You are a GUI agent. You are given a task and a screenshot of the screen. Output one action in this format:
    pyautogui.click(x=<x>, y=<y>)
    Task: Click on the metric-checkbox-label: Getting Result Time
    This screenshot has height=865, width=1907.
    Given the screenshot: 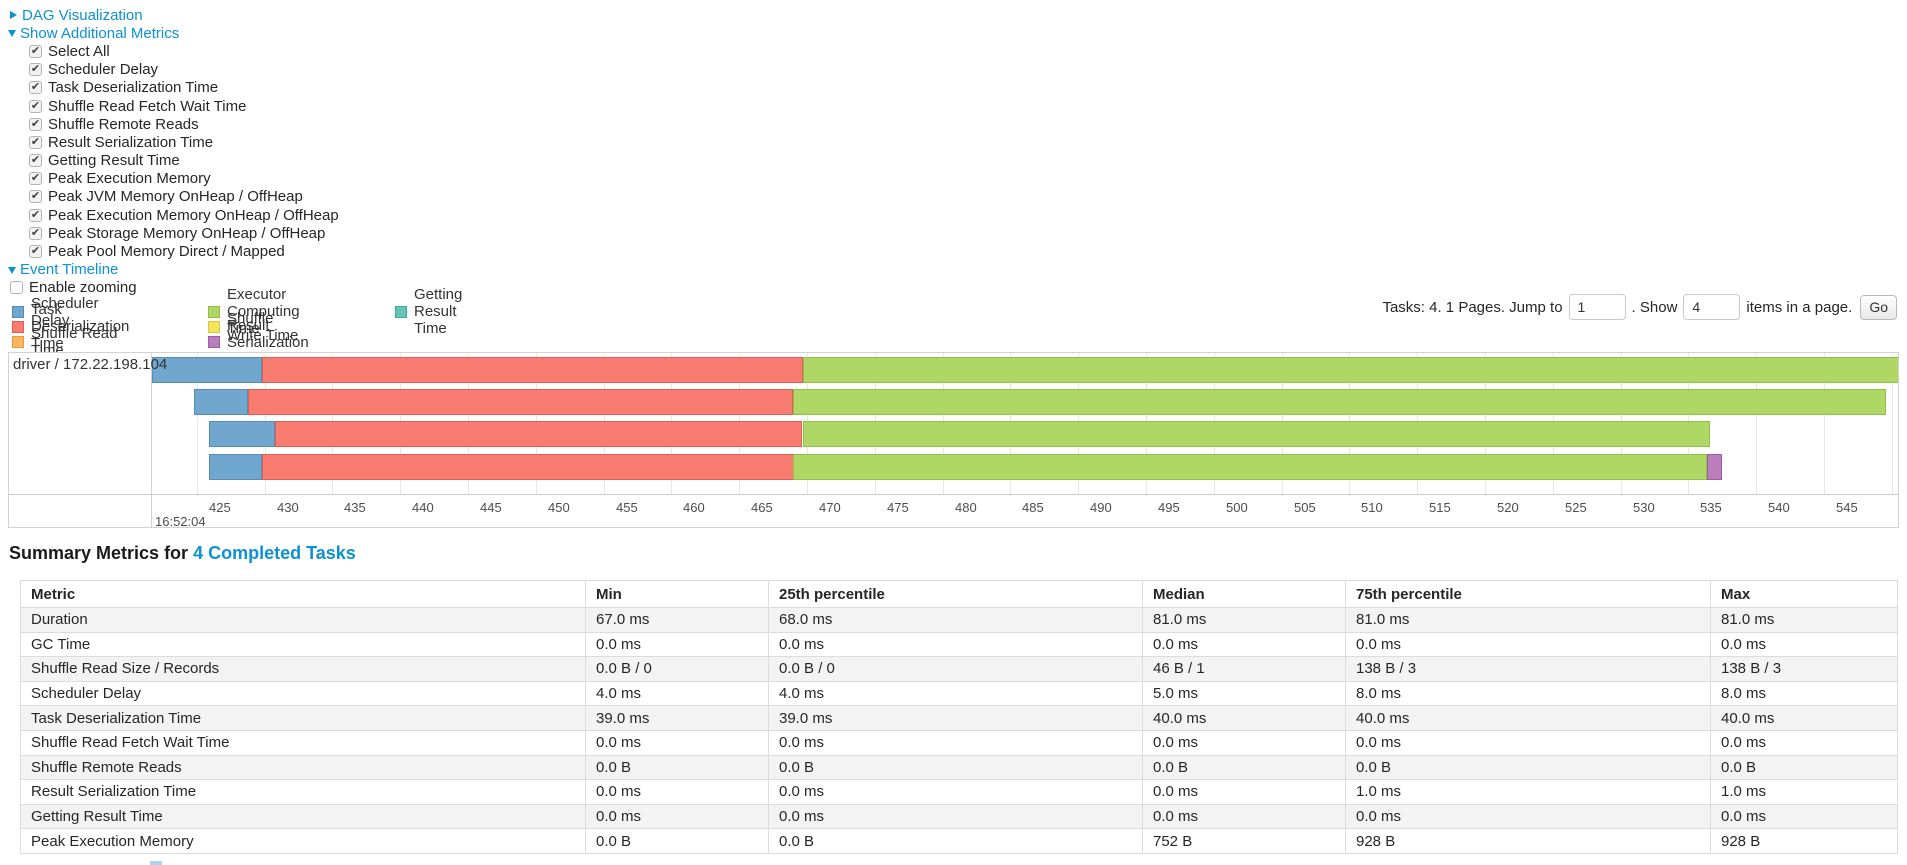 What is the action you would take?
    pyautogui.click(x=114, y=161)
    